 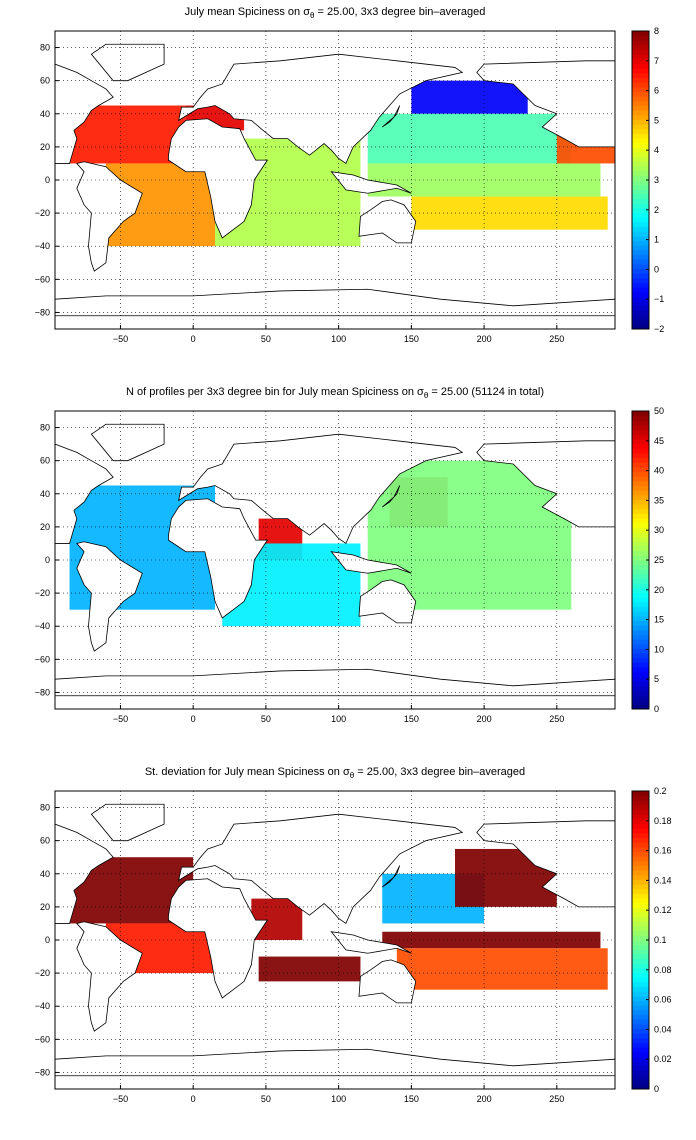 I want to click on colorbar-tick-label-8: 0.16, so click(x=663, y=851).